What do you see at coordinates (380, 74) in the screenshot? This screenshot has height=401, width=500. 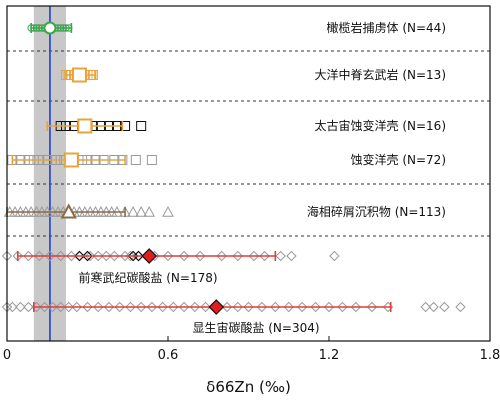 I see `group-label: 大洋中脊玄武岩 (N=13)` at bounding box center [380, 74].